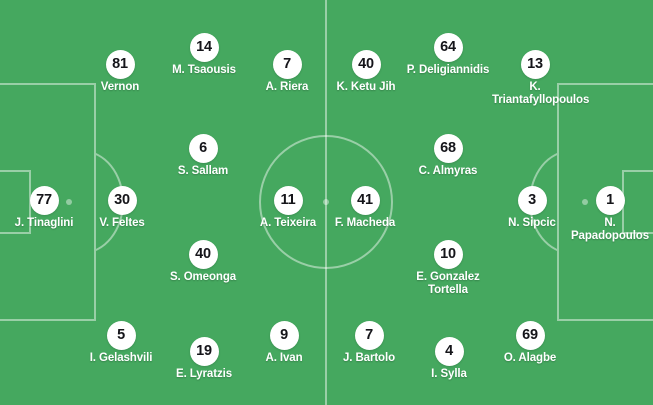  Describe the element at coordinates (535, 64) in the screenshot. I see `shirt-number-badge: 13` at that location.